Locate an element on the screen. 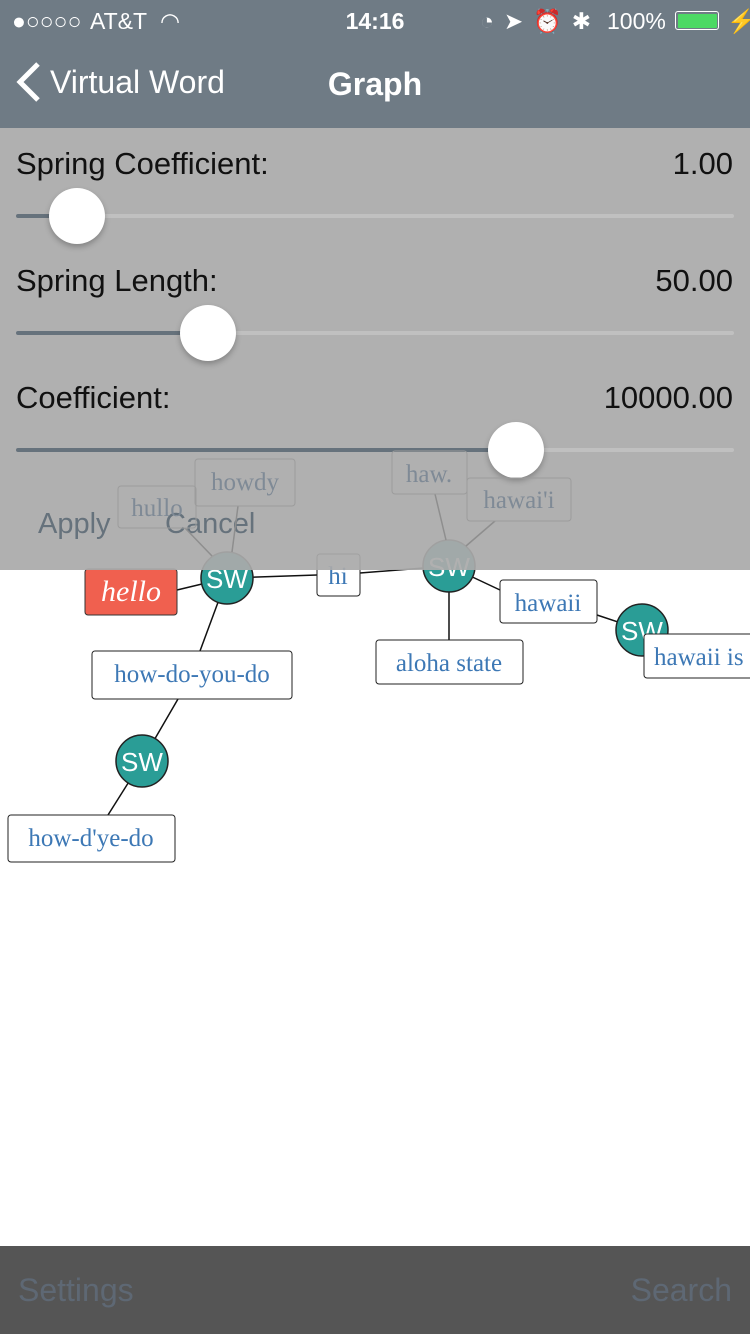 This screenshot has height=1334, width=750. status-icons: ◔➤⏰✱ is located at coordinates (541, 21).